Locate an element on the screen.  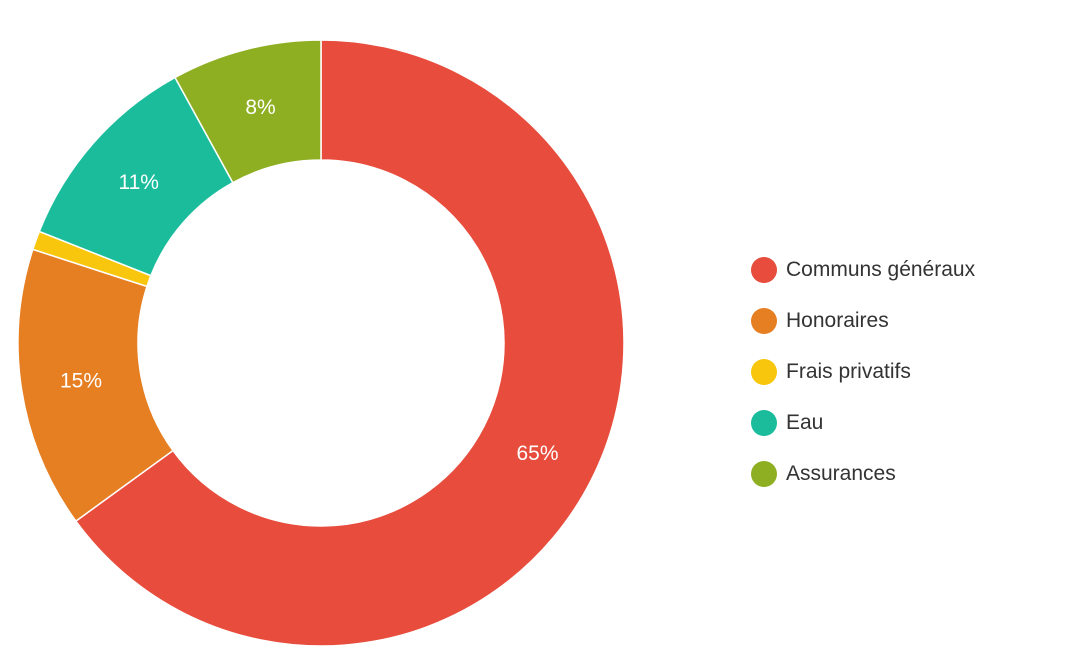
legend-item-frais-privatifs: Frais privatifs is located at coordinates (863, 371).